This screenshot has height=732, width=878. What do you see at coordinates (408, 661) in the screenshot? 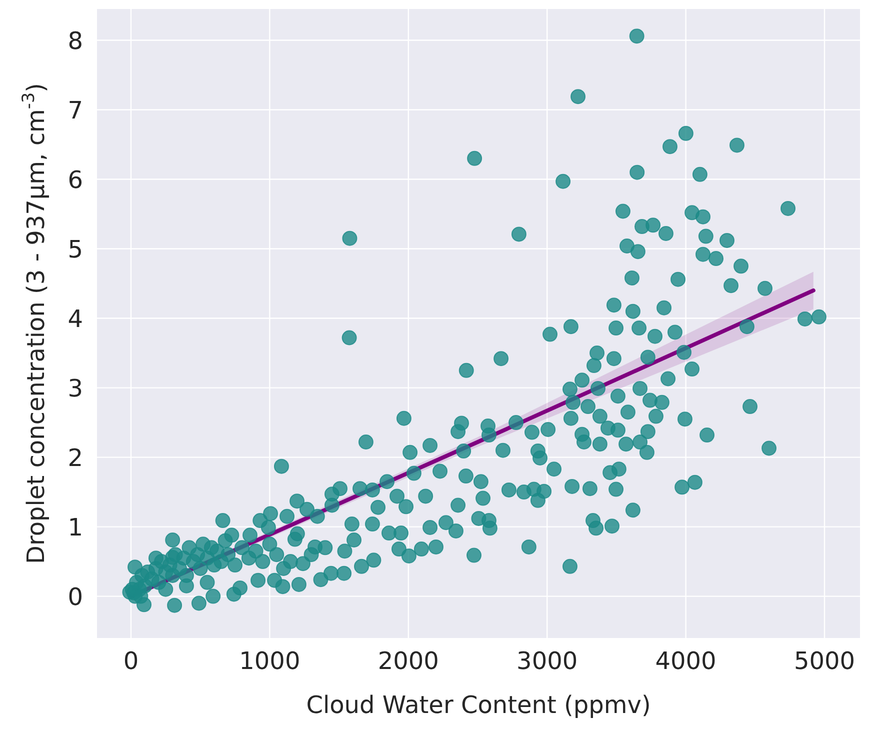
I see `x-tick-label: 2000` at bounding box center [408, 661].